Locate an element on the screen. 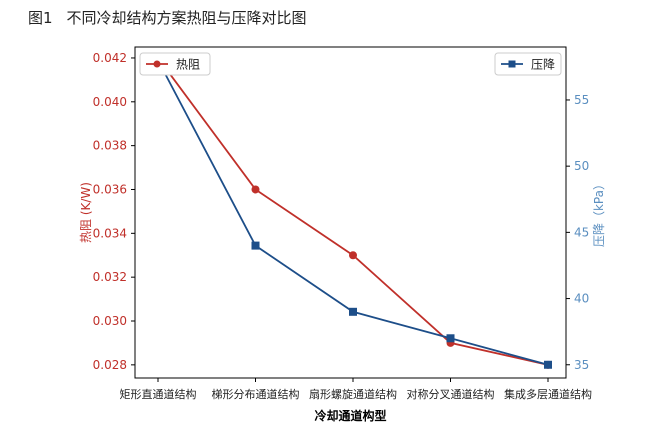  left-axis-label: 热阻 (K/W) is located at coordinates (86, 212).